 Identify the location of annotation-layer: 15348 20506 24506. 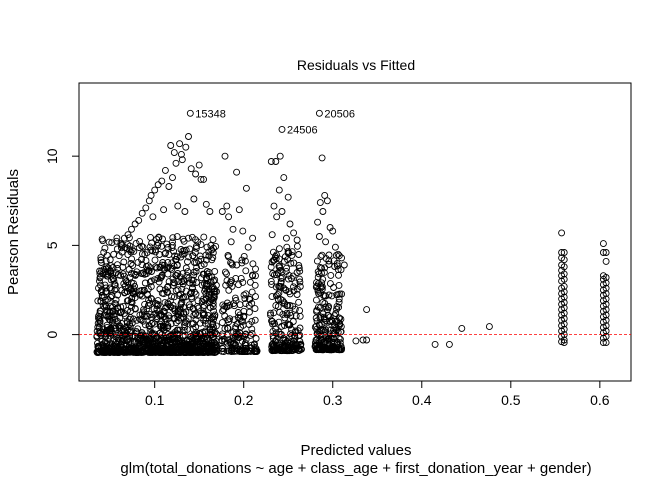
(275, 122).